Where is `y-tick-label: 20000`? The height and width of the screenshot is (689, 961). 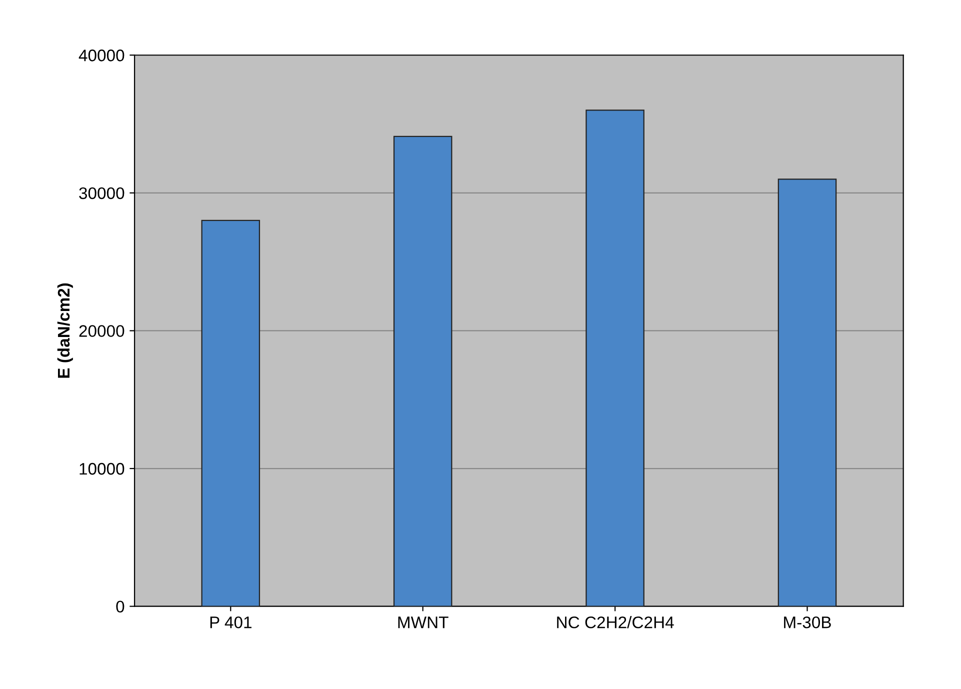 y-tick-label: 20000 is located at coordinates (101, 331).